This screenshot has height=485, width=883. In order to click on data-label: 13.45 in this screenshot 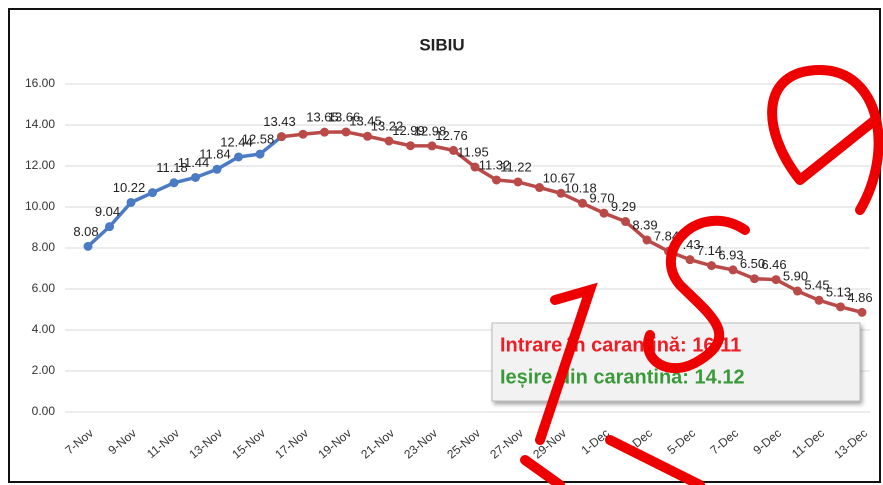, I will do `click(365, 121)`.